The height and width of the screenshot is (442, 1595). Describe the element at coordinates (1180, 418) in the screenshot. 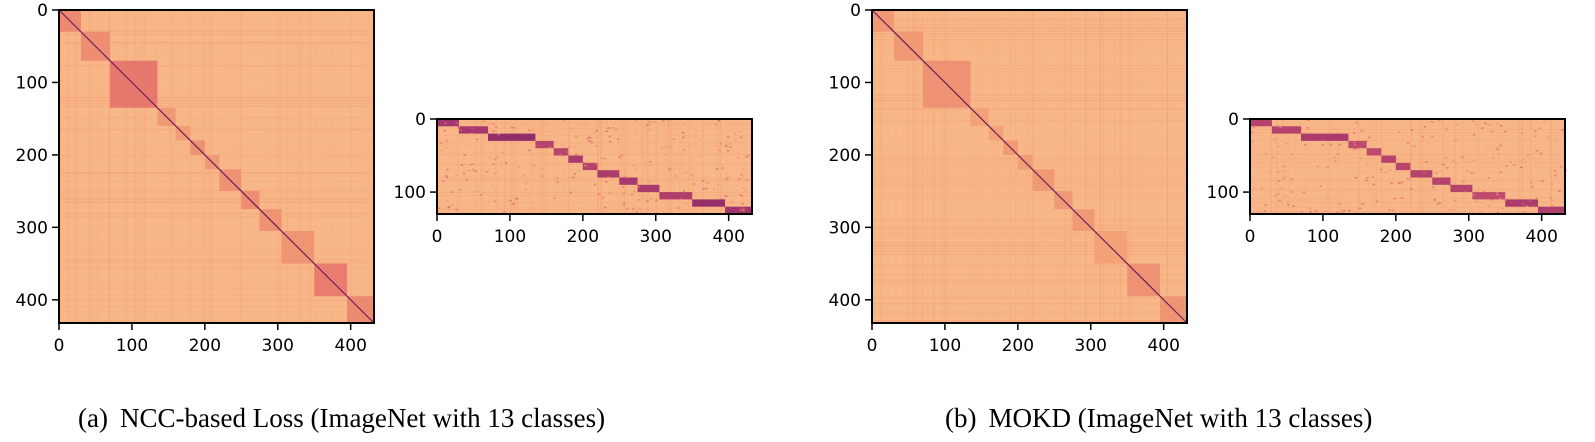

I see `caption-b-text: MOKD (ImageNet with 13 classes)` at that location.